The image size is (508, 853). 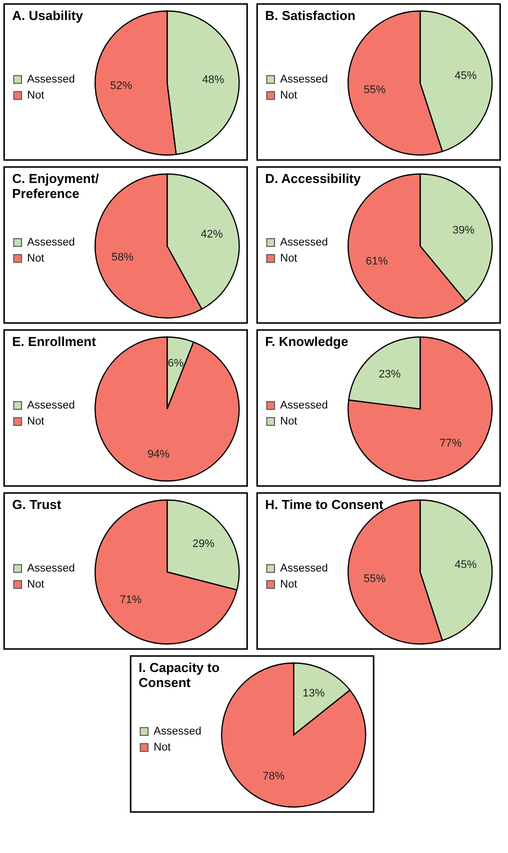 What do you see at coordinates (451, 444) in the screenshot?
I see `data-label: 77%` at bounding box center [451, 444].